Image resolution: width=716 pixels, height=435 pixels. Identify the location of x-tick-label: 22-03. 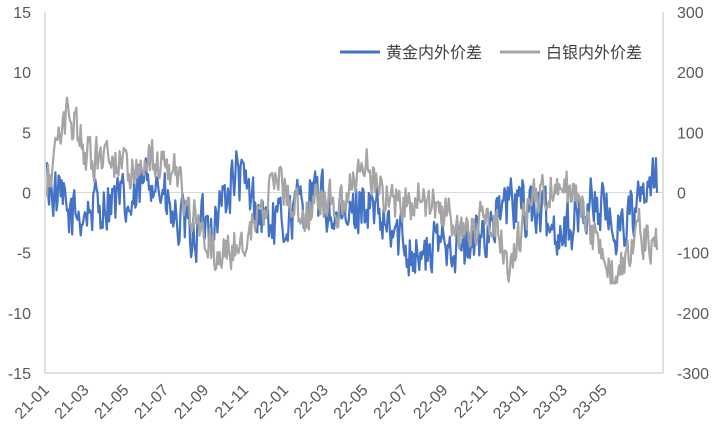
(311, 402).